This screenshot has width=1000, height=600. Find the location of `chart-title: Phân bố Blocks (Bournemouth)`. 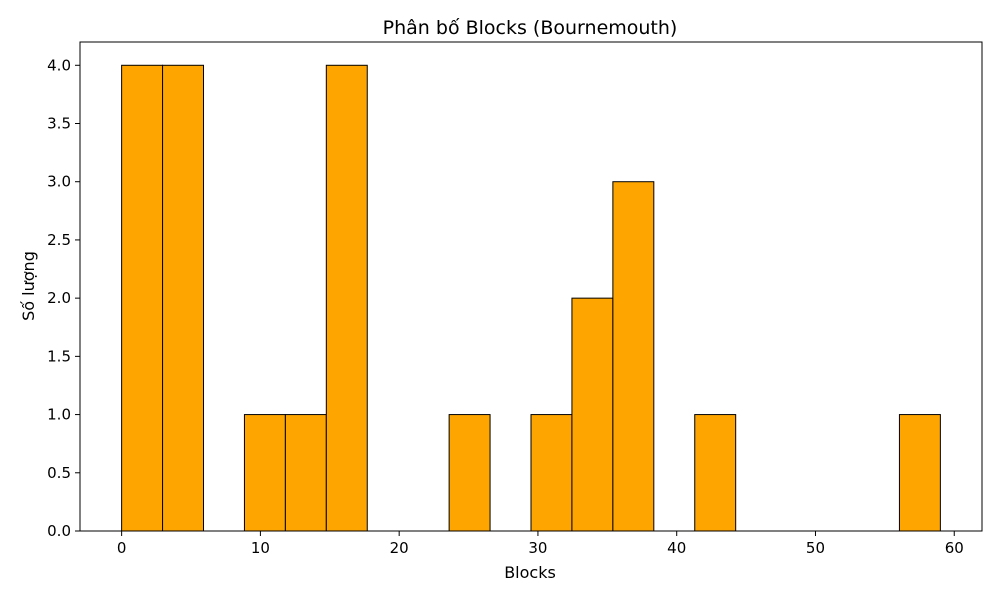

chart-title: Phân bố Blocks (Bournemouth) is located at coordinates (530, 28).